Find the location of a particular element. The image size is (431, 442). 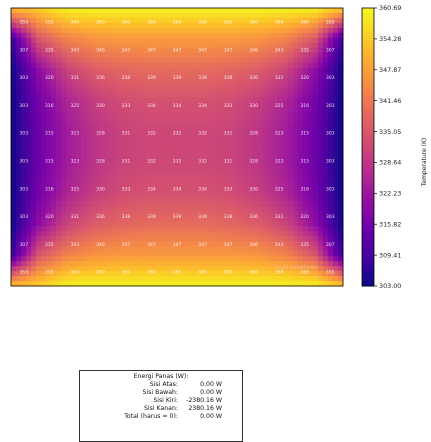

cell-value-label: 353 is located at coordinates (23, 273).